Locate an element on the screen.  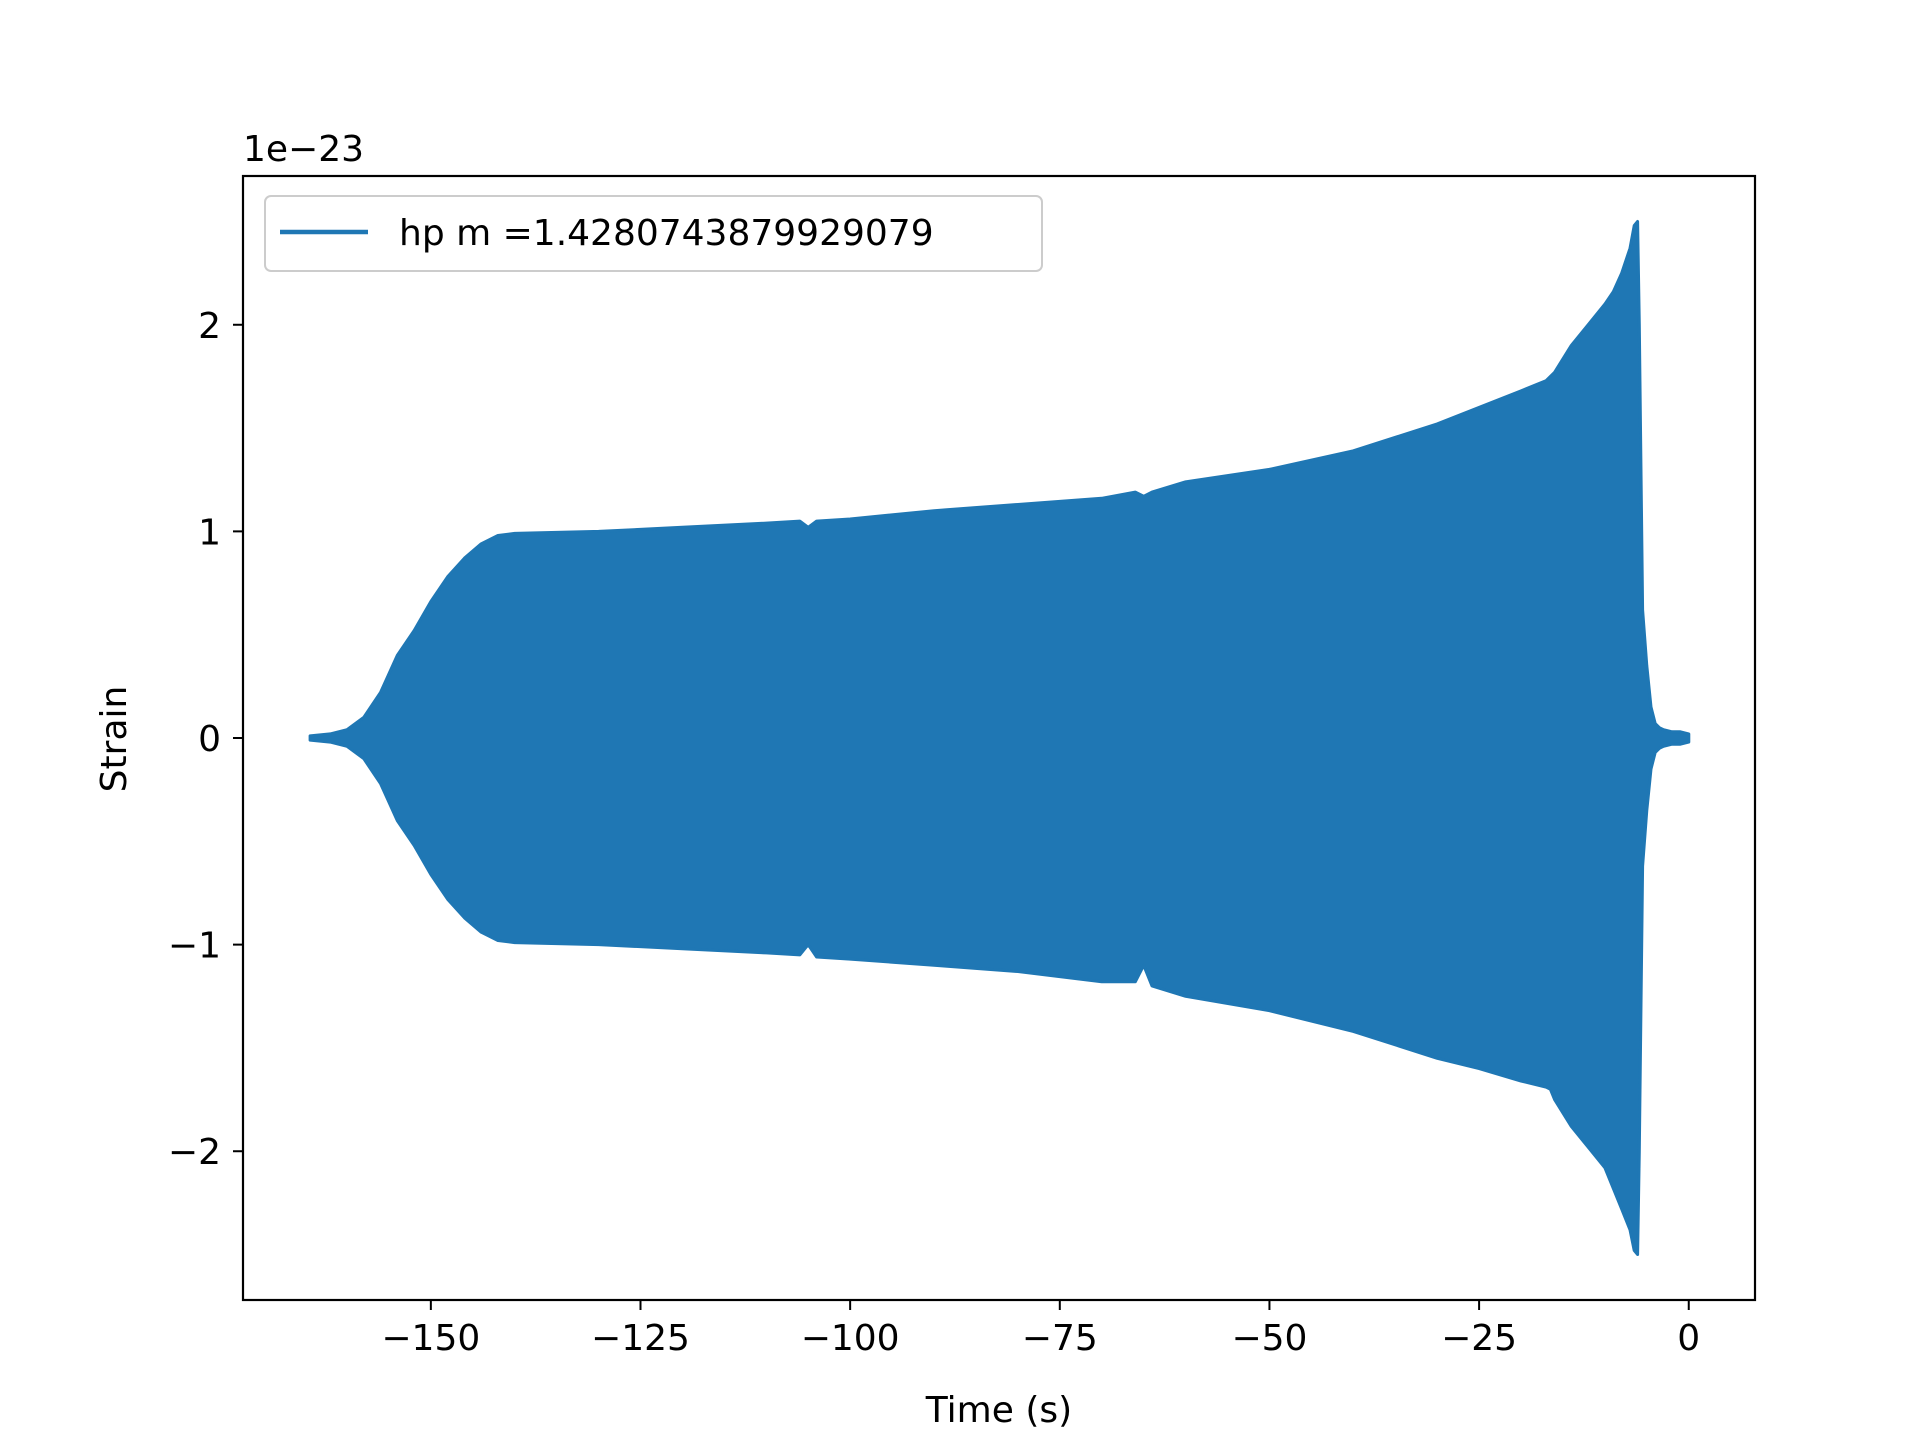
legend: hp m =1.4280743879929079 is located at coordinates (653, 233).